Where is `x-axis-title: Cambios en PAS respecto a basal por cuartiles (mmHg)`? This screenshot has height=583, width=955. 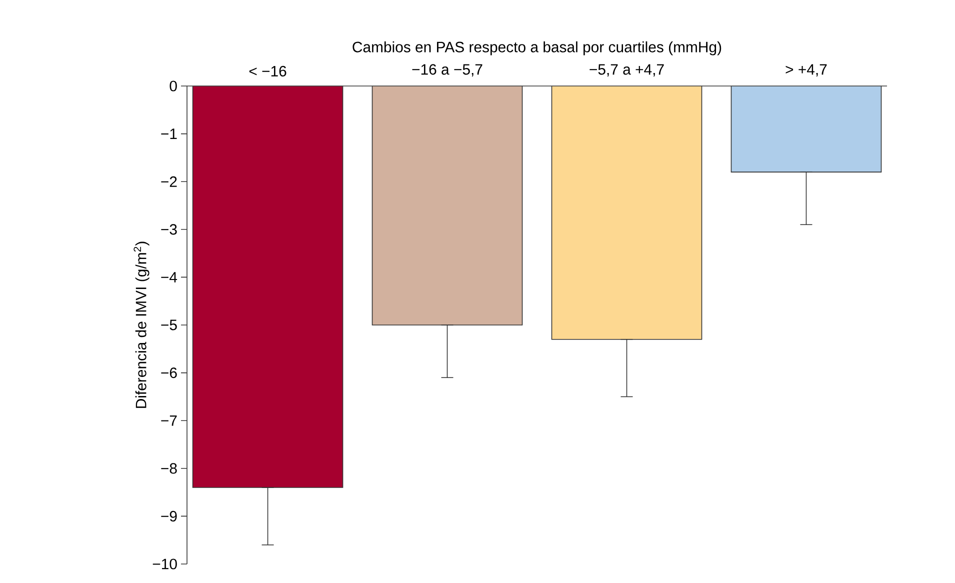 x-axis-title: Cambios en PAS respecto a basal por cuartiles (mmHg) is located at coordinates (537, 48).